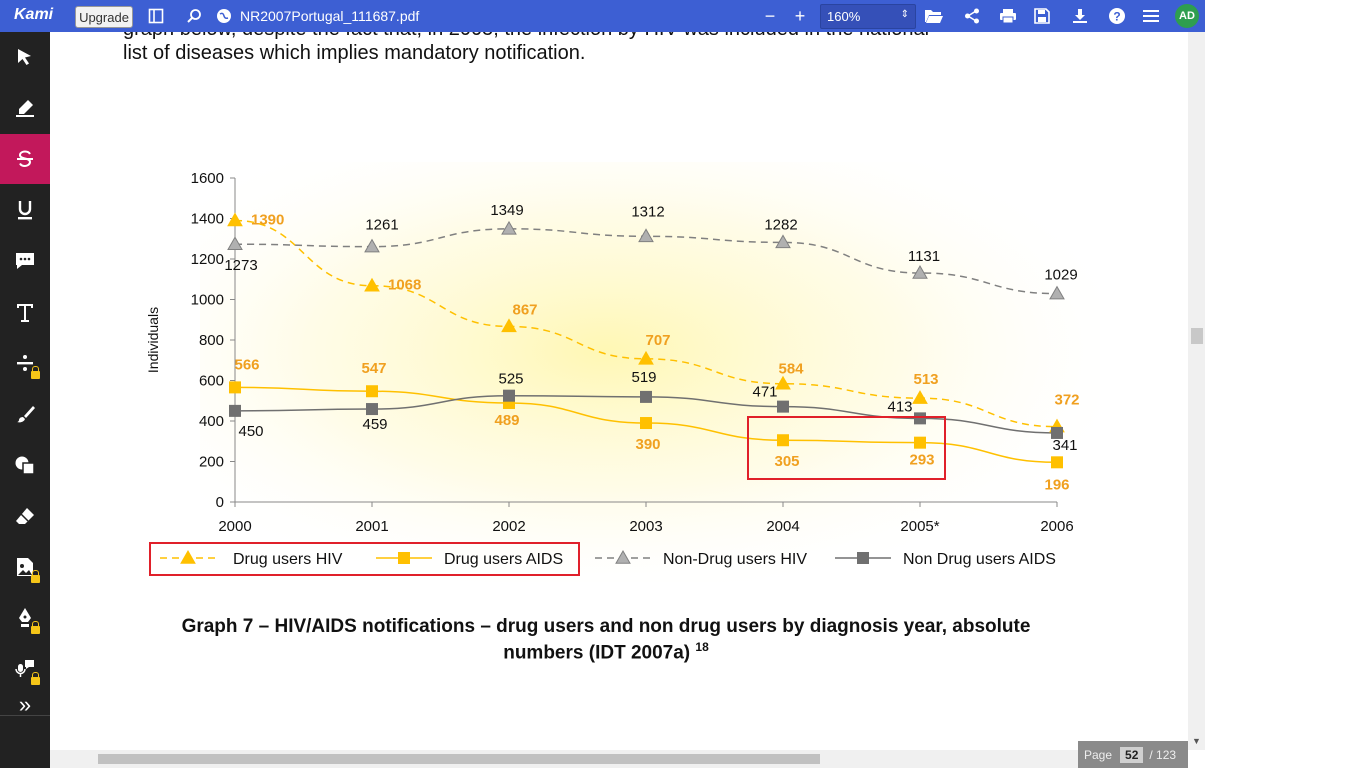 This screenshot has width=1366, height=768. What do you see at coordinates (34, 14) in the screenshot?
I see `kami-logo: Kami` at bounding box center [34, 14].